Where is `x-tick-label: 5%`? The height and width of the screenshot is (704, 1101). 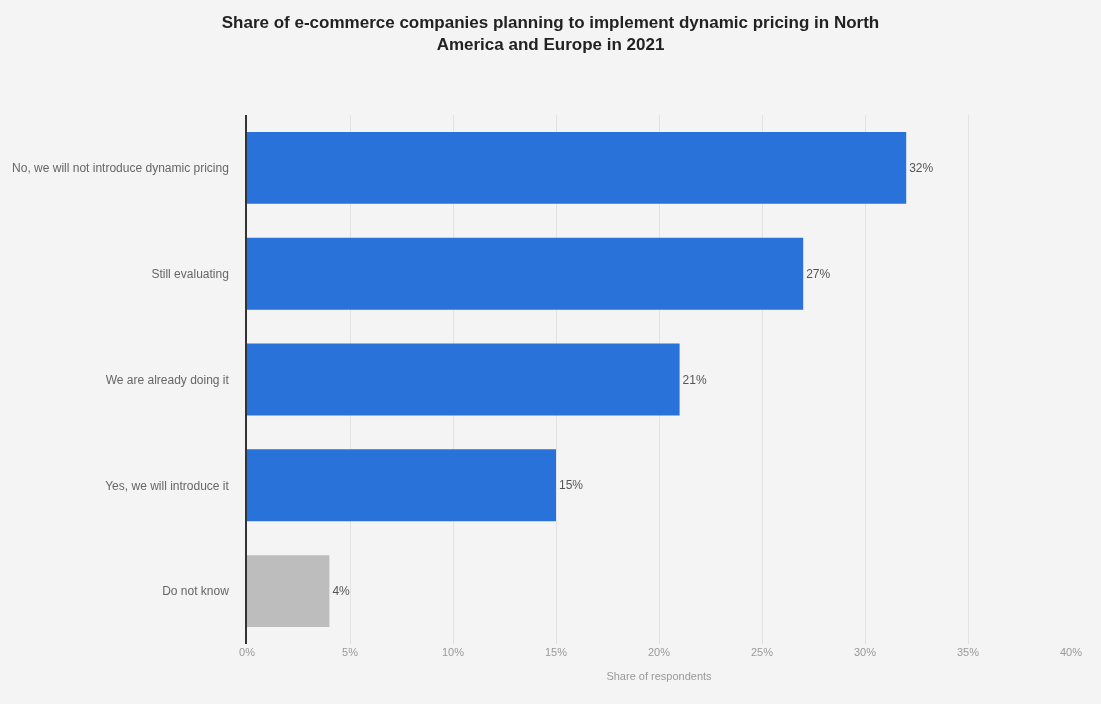 x-tick-label: 5% is located at coordinates (350, 652).